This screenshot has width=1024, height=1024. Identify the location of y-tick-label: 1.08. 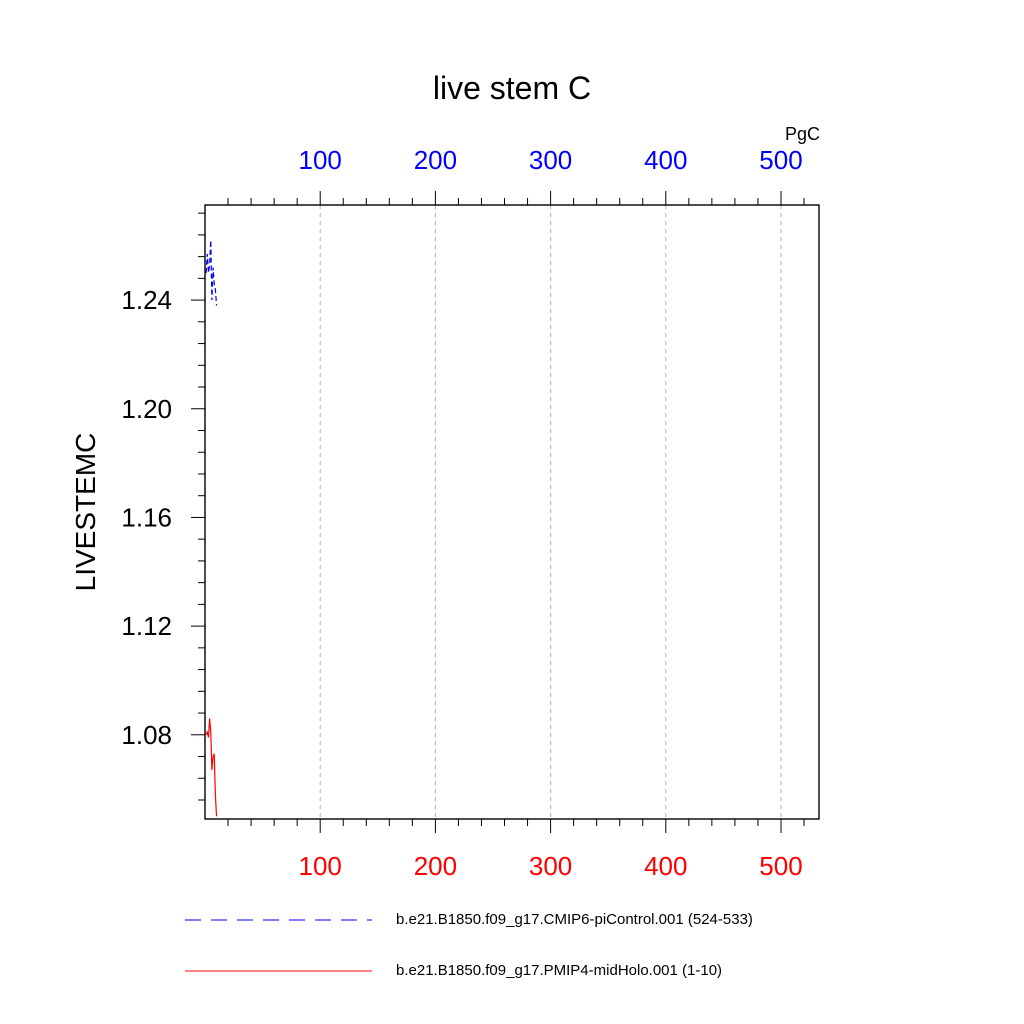
(146, 735).